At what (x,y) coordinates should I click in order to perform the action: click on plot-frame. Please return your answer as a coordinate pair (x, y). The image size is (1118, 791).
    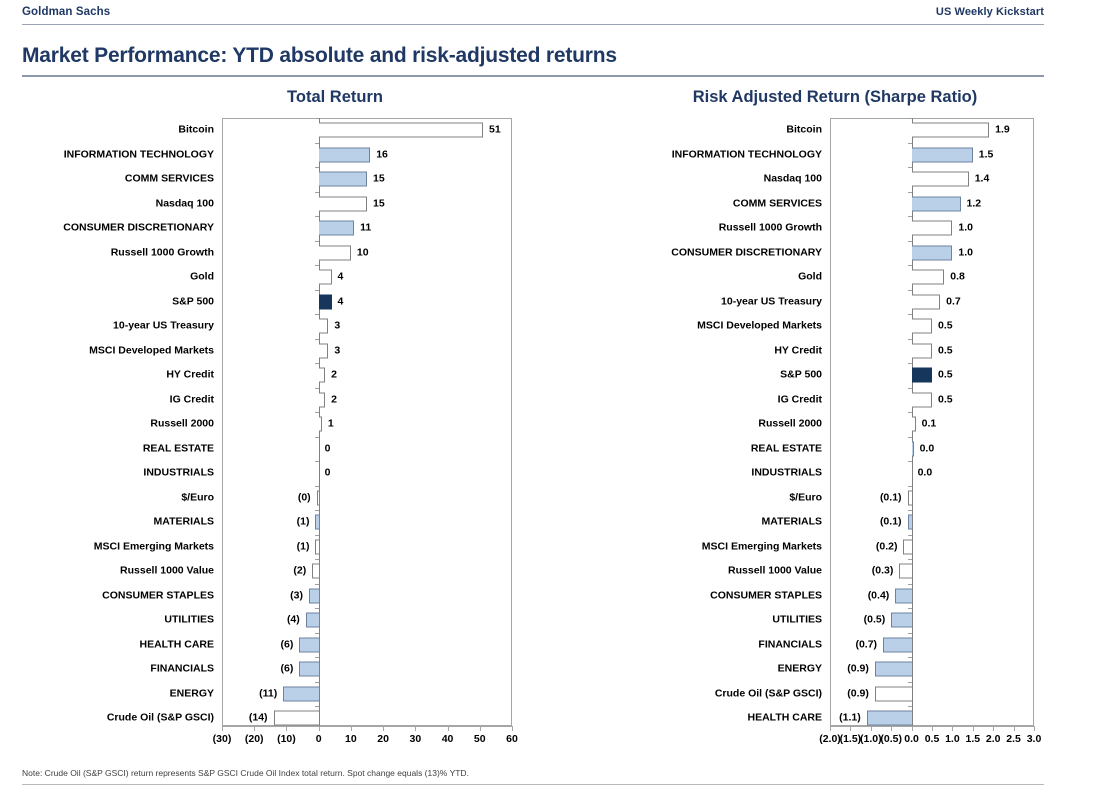
    Looking at the image, I should click on (932, 422).